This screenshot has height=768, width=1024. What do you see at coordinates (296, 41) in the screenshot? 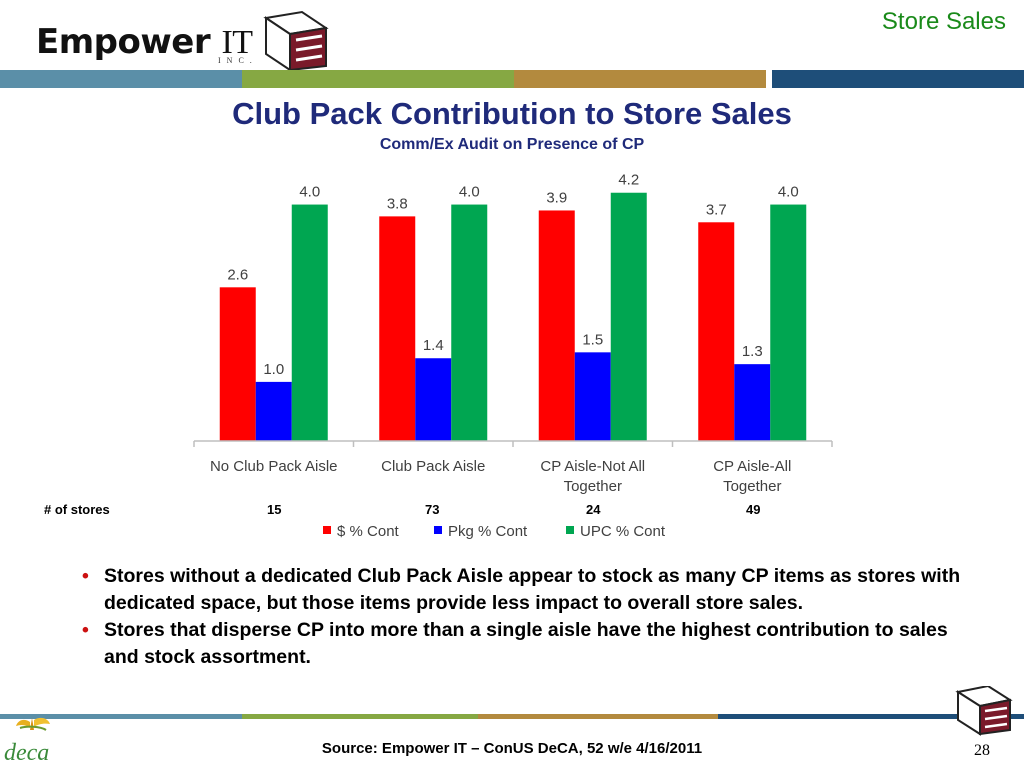
I see `empower-e-emblem-icon` at bounding box center [296, 41].